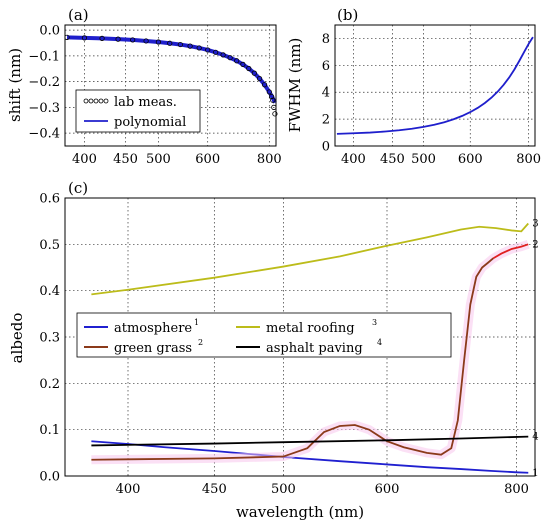 The height and width of the screenshot is (526, 550). Describe the element at coordinates (44, 82) in the screenshot. I see `panel-a-ytick-2: −0.2` at that location.